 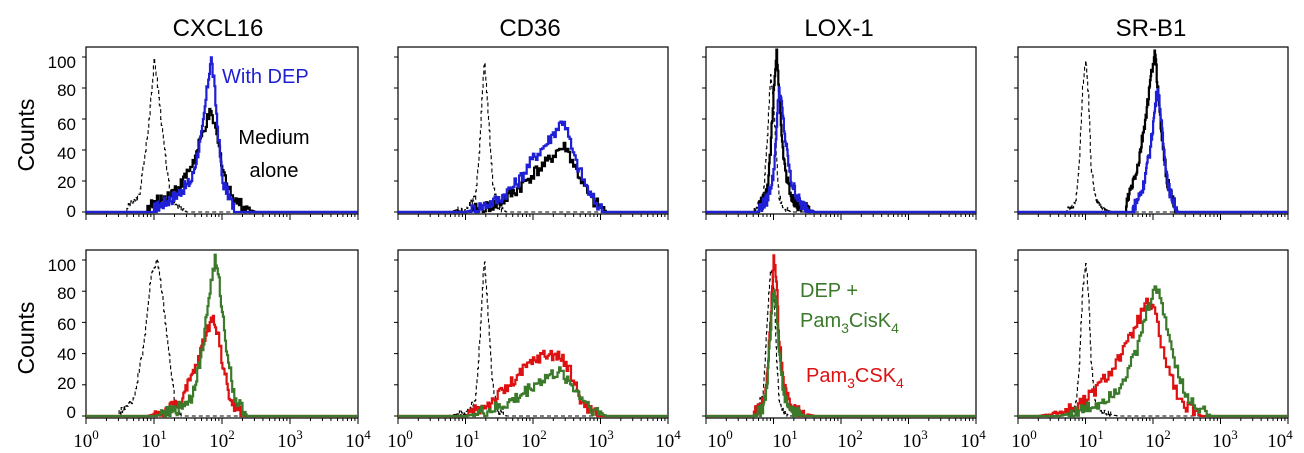 What do you see at coordinates (529, 28) in the screenshot?
I see `col-title-cd36: CD36` at bounding box center [529, 28].